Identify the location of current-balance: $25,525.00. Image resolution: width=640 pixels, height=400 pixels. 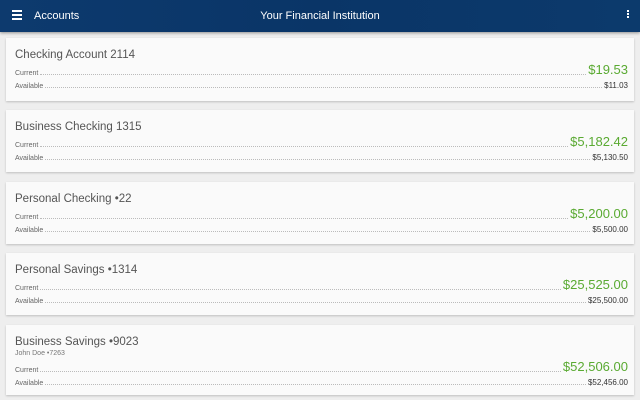
(595, 284).